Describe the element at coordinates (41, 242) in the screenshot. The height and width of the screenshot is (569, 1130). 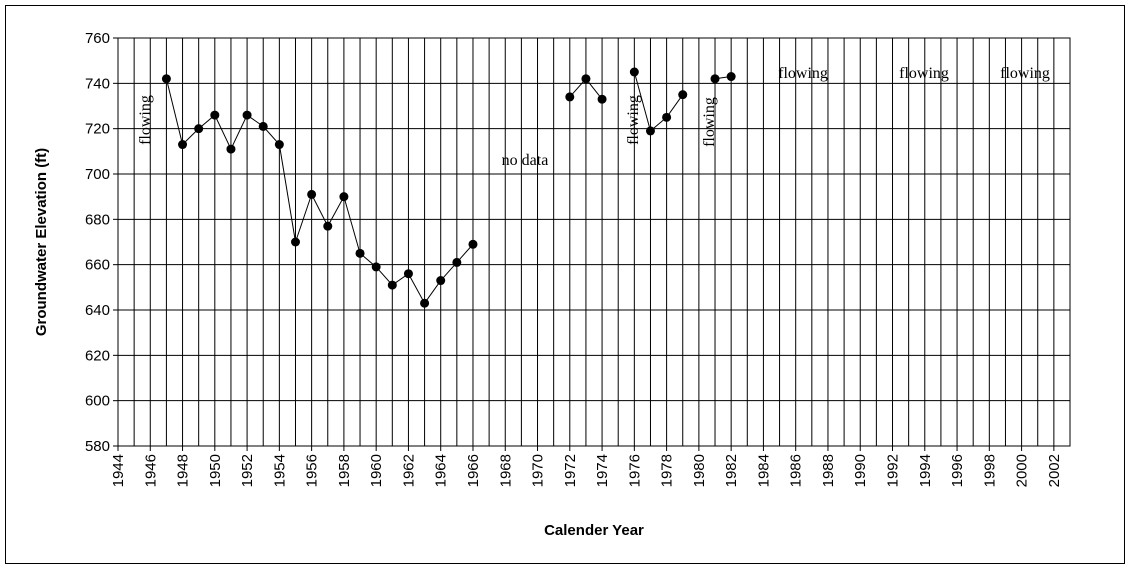
I see `y-axis-label: Groundwater Elevation (ft)` at that location.